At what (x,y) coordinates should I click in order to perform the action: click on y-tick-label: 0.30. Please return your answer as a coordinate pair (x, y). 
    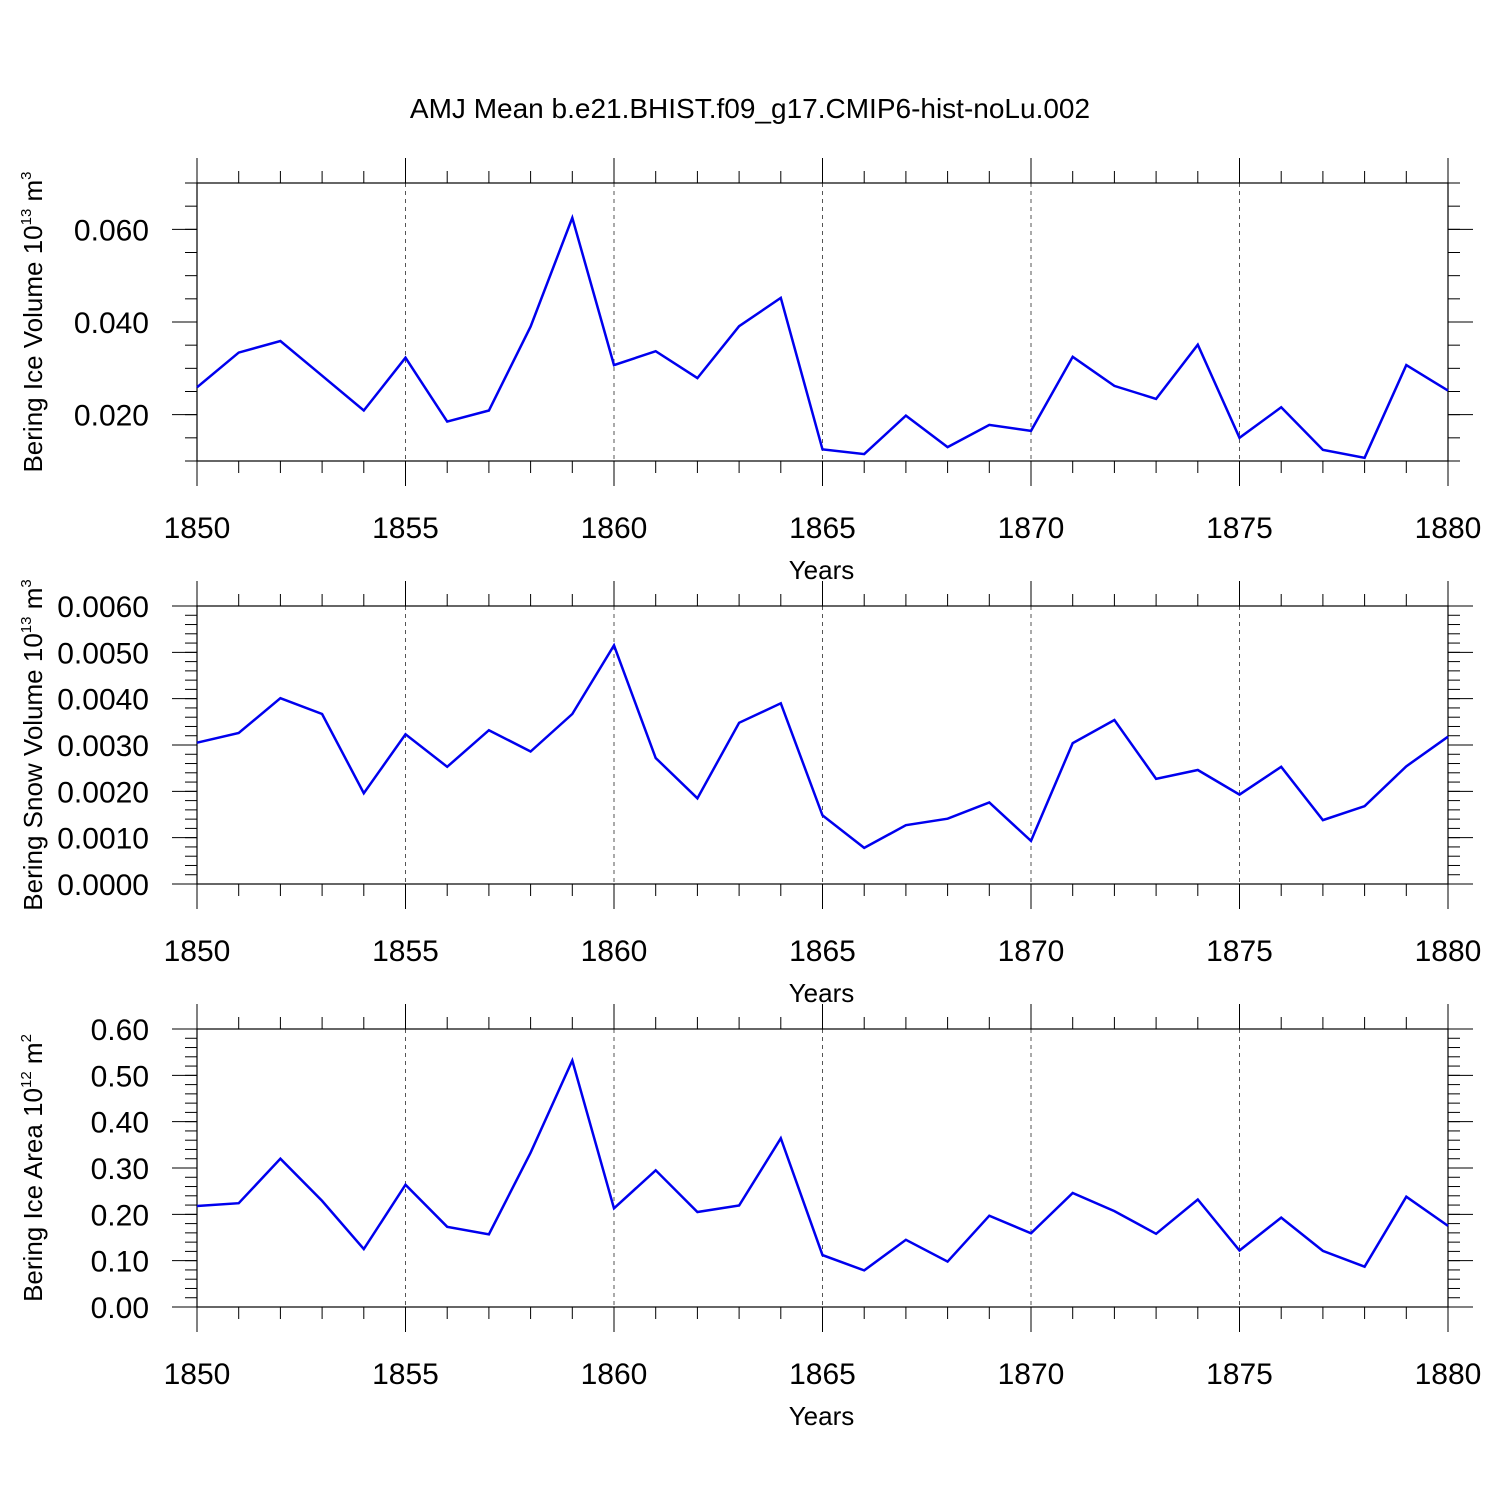
    Looking at the image, I should click on (120, 1169).